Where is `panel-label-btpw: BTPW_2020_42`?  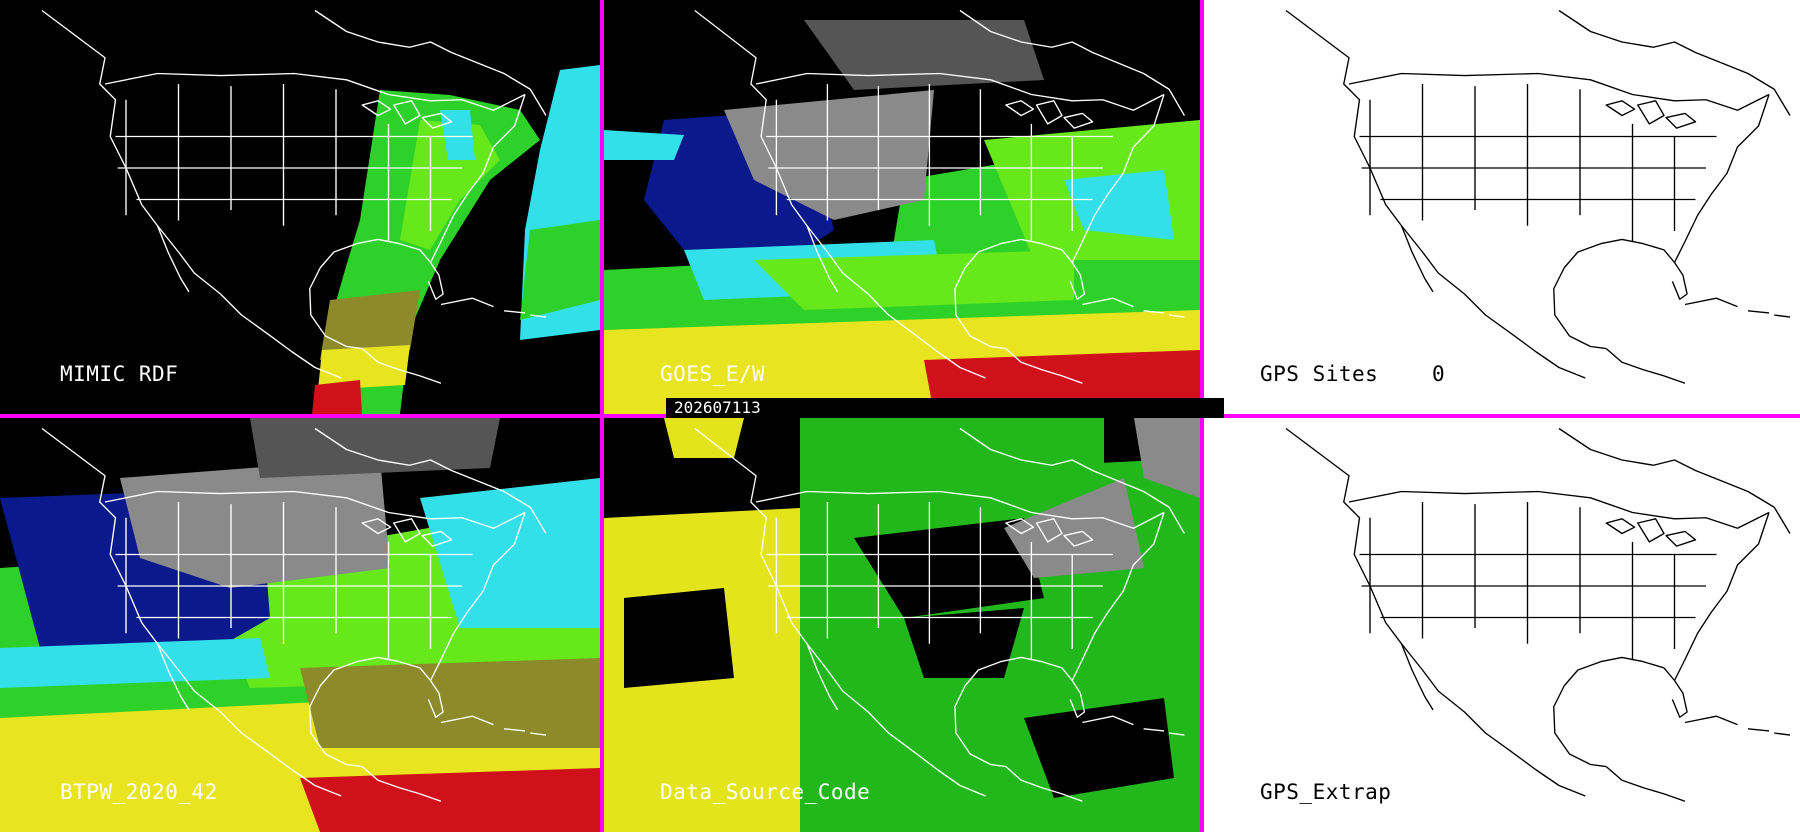
panel-label-btpw: BTPW_2020_42 is located at coordinates (139, 792).